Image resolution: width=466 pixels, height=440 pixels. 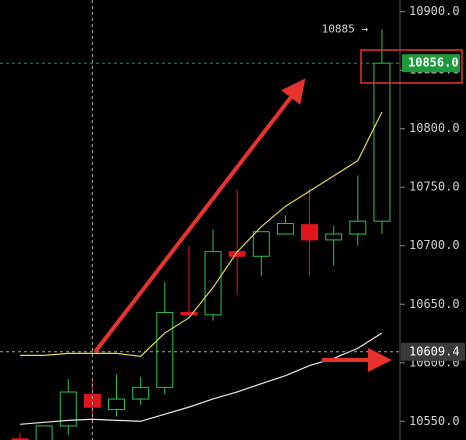 What do you see at coordinates (434, 187) in the screenshot?
I see `y-tick-label: 10750.0` at bounding box center [434, 187].